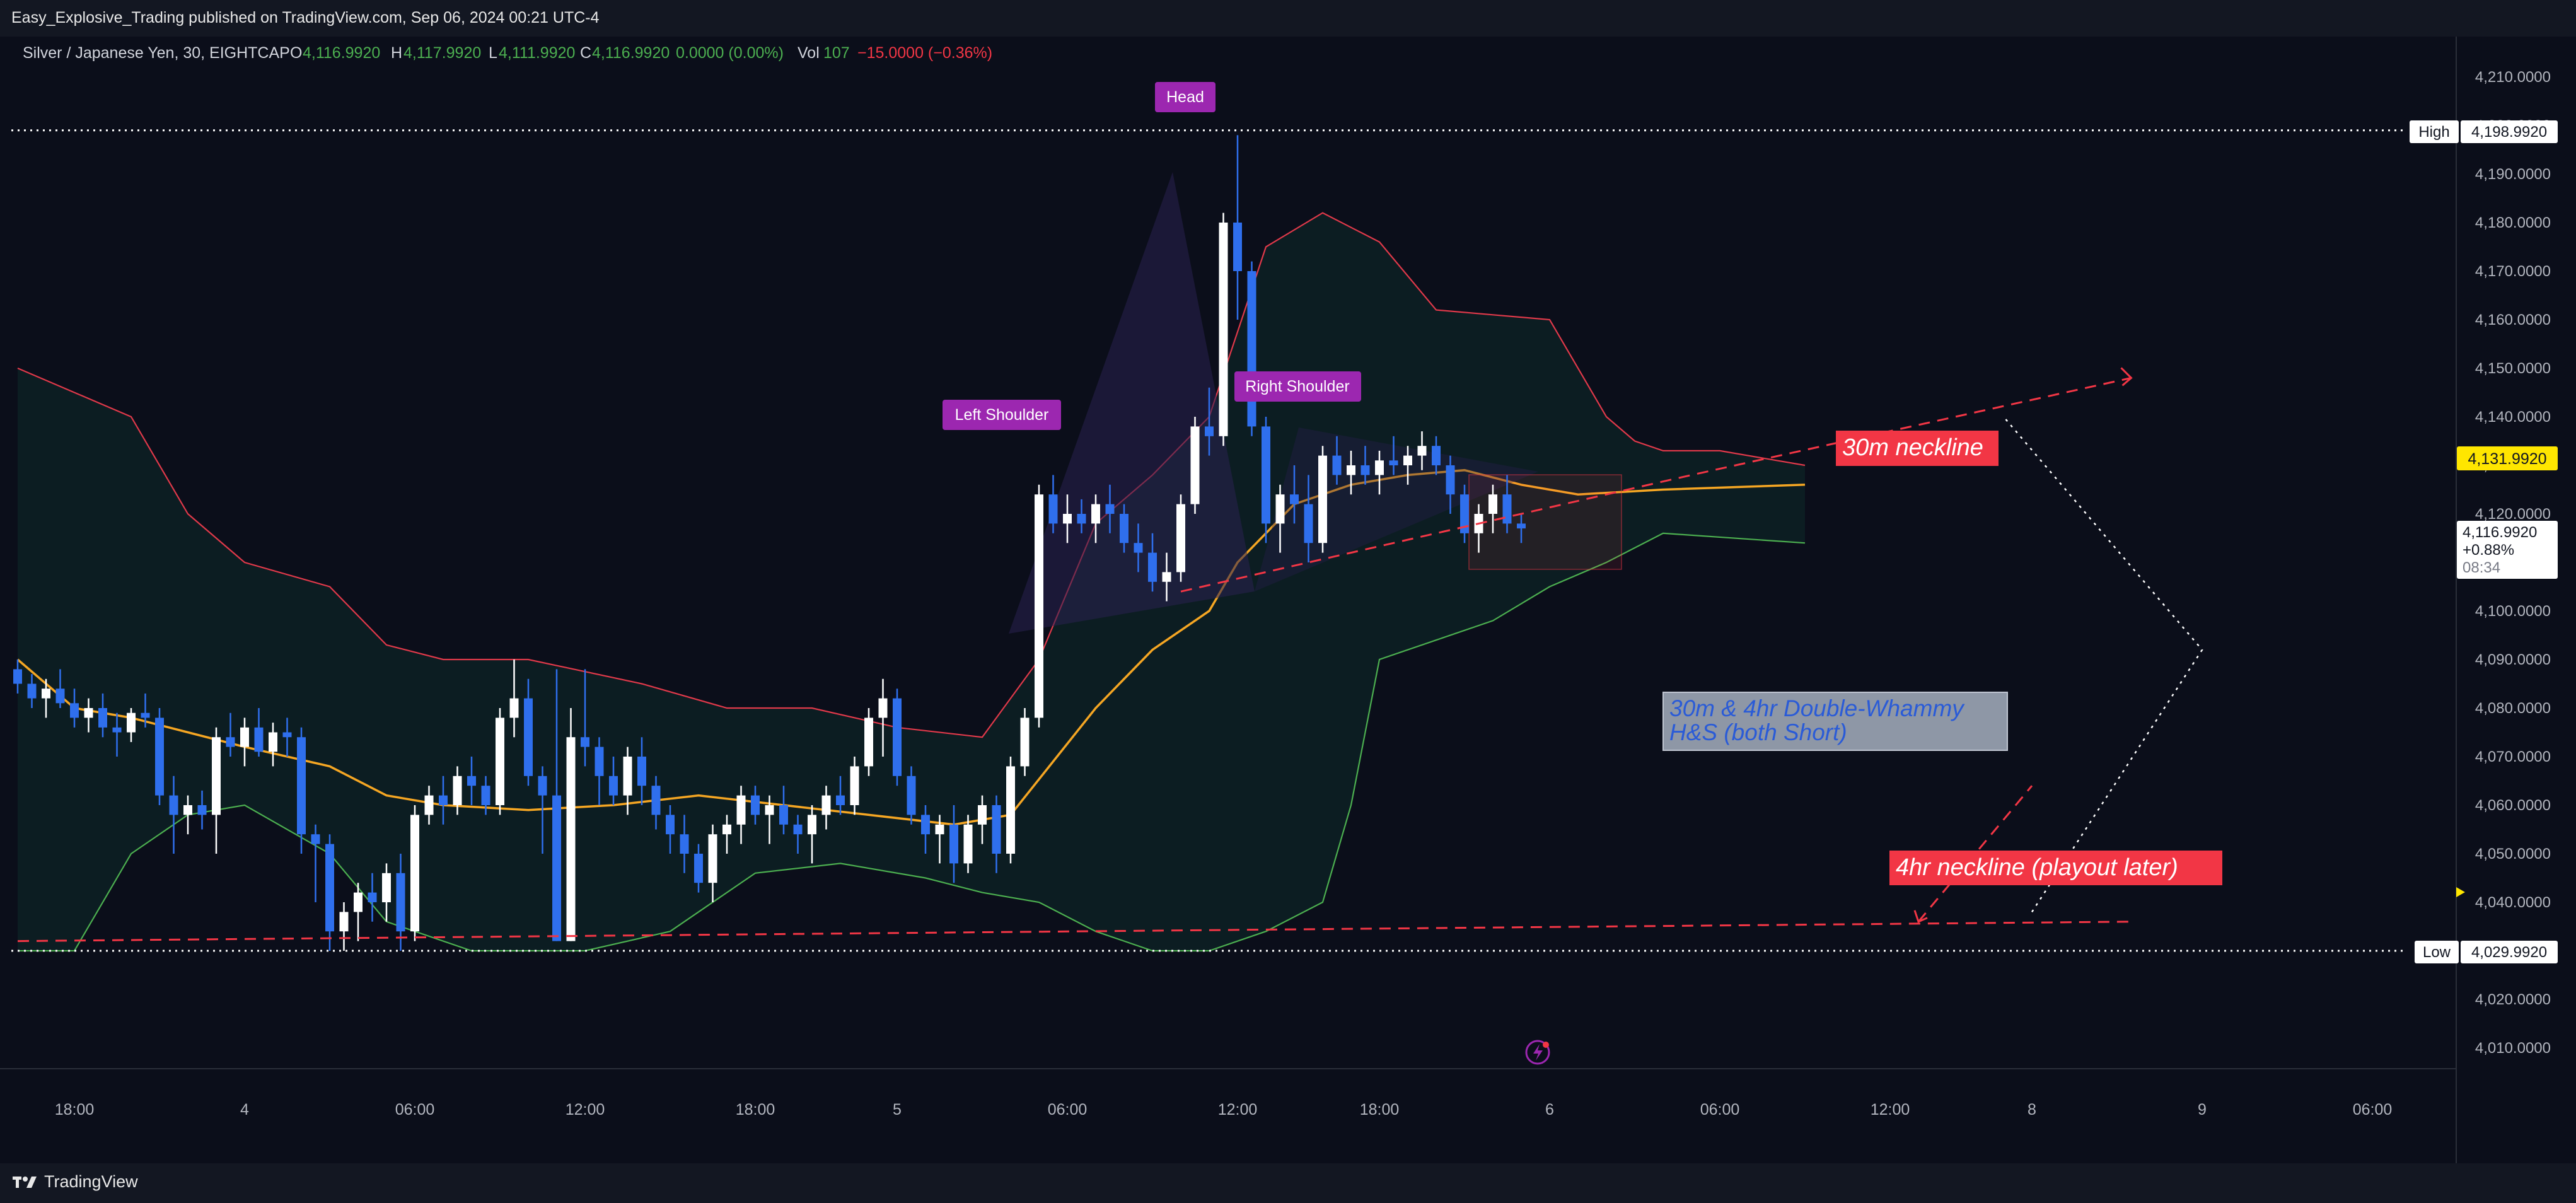 The height and width of the screenshot is (1203, 2576). What do you see at coordinates (1297, 386) in the screenshot?
I see `right-shoulder-label: Right Shoulder` at bounding box center [1297, 386].